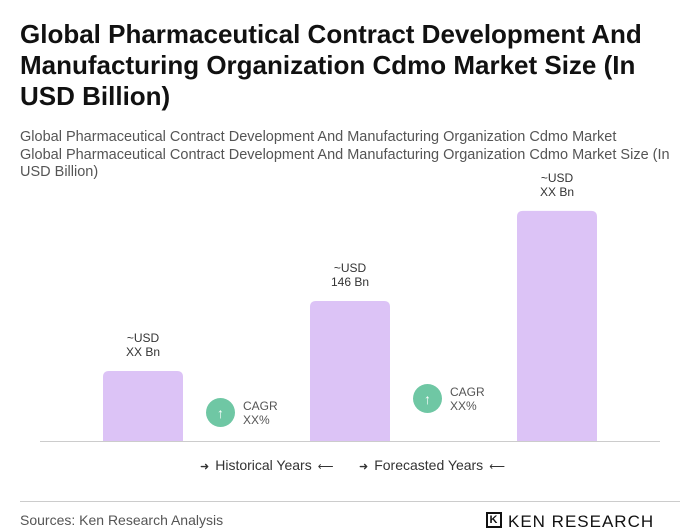  I want to click on data-label: ~USD 146 Bn, so click(350, 275).